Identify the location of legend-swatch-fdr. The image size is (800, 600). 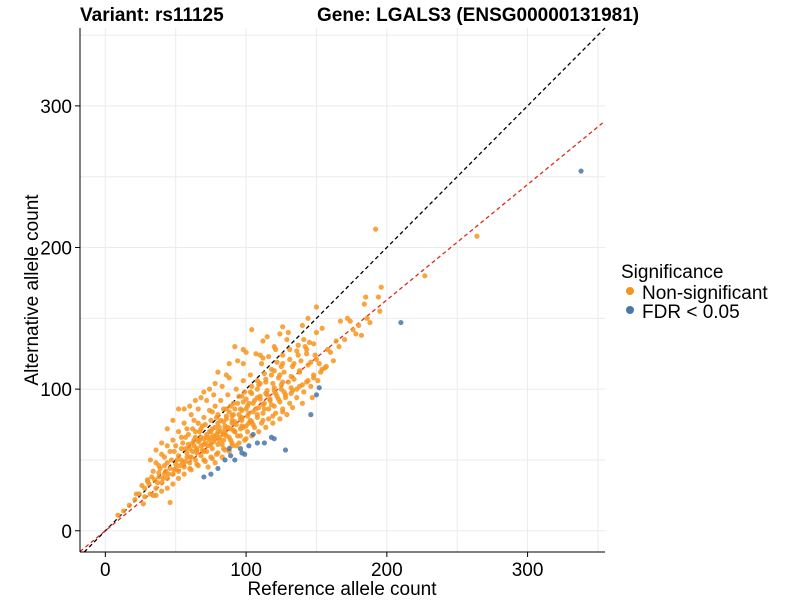
(630, 310).